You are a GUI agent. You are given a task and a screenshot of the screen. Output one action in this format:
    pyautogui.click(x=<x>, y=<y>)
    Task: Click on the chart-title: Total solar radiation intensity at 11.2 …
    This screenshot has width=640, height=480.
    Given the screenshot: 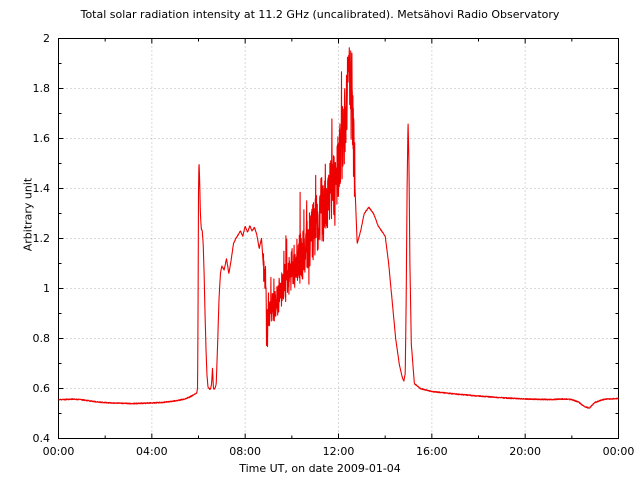 What is the action you would take?
    pyautogui.click(x=320, y=14)
    